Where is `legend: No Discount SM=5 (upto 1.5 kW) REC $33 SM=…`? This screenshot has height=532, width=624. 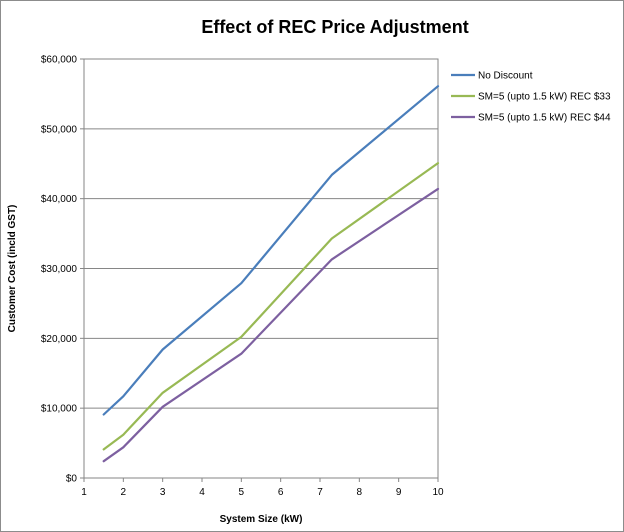
legend: No Discount SM=5 (upto 1.5 kW) REC $33 SM=… is located at coordinates (531, 97).